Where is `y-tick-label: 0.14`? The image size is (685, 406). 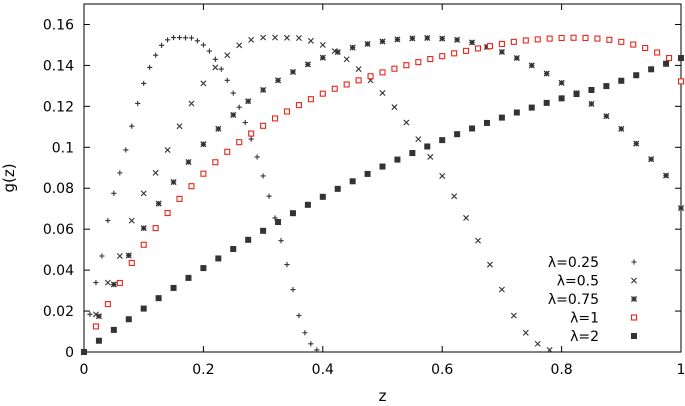
y-tick-label: 0.14 is located at coordinates (58, 66).